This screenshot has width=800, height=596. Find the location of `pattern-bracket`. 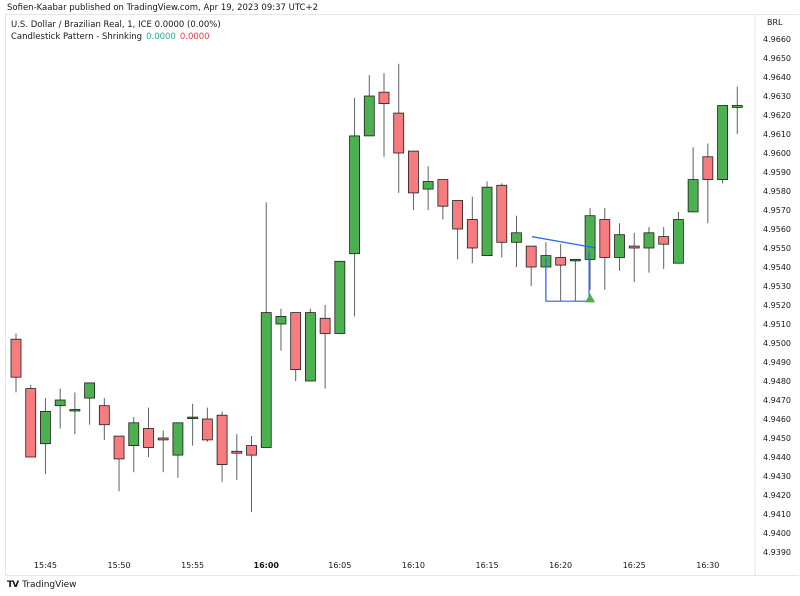

pattern-bracket is located at coordinates (567, 276).